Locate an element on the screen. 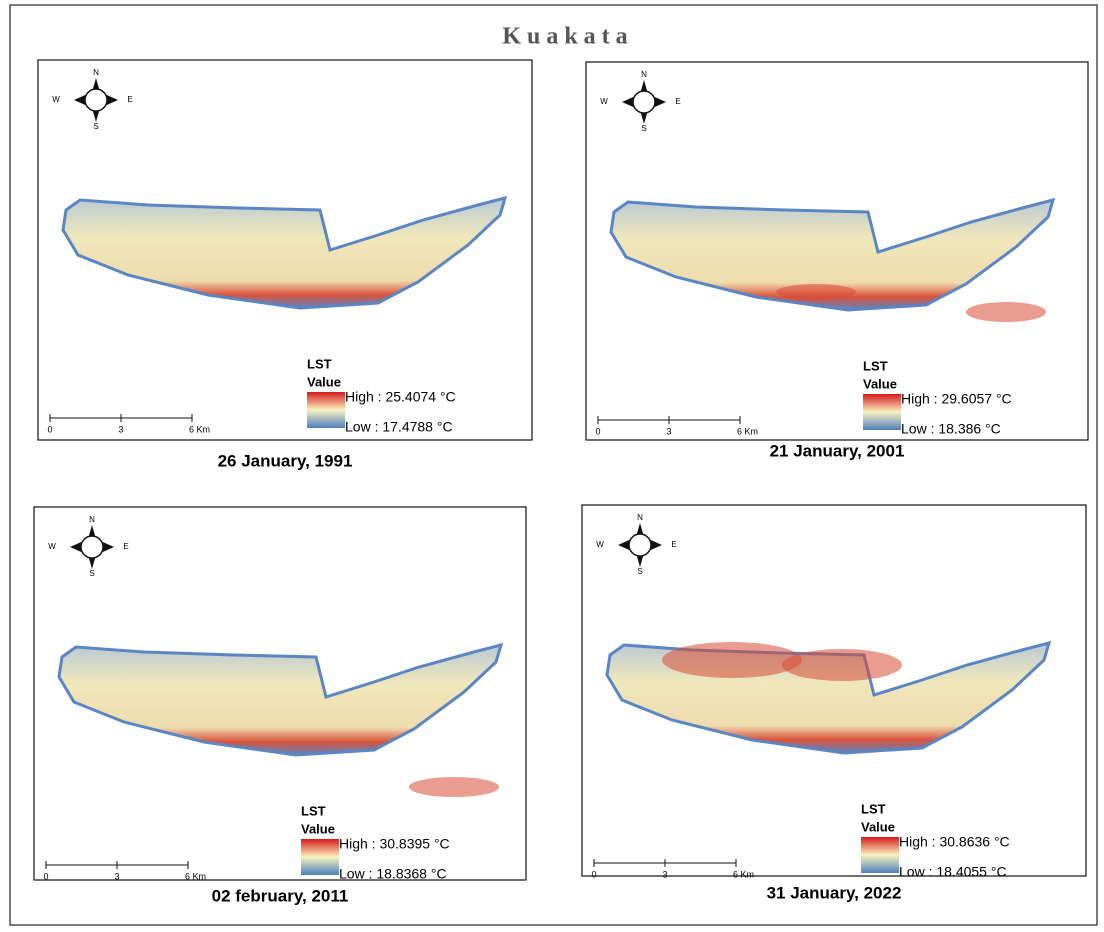 This screenshot has width=1104, height=932. panel-caption: 31 January, 2022 is located at coordinates (834, 892).